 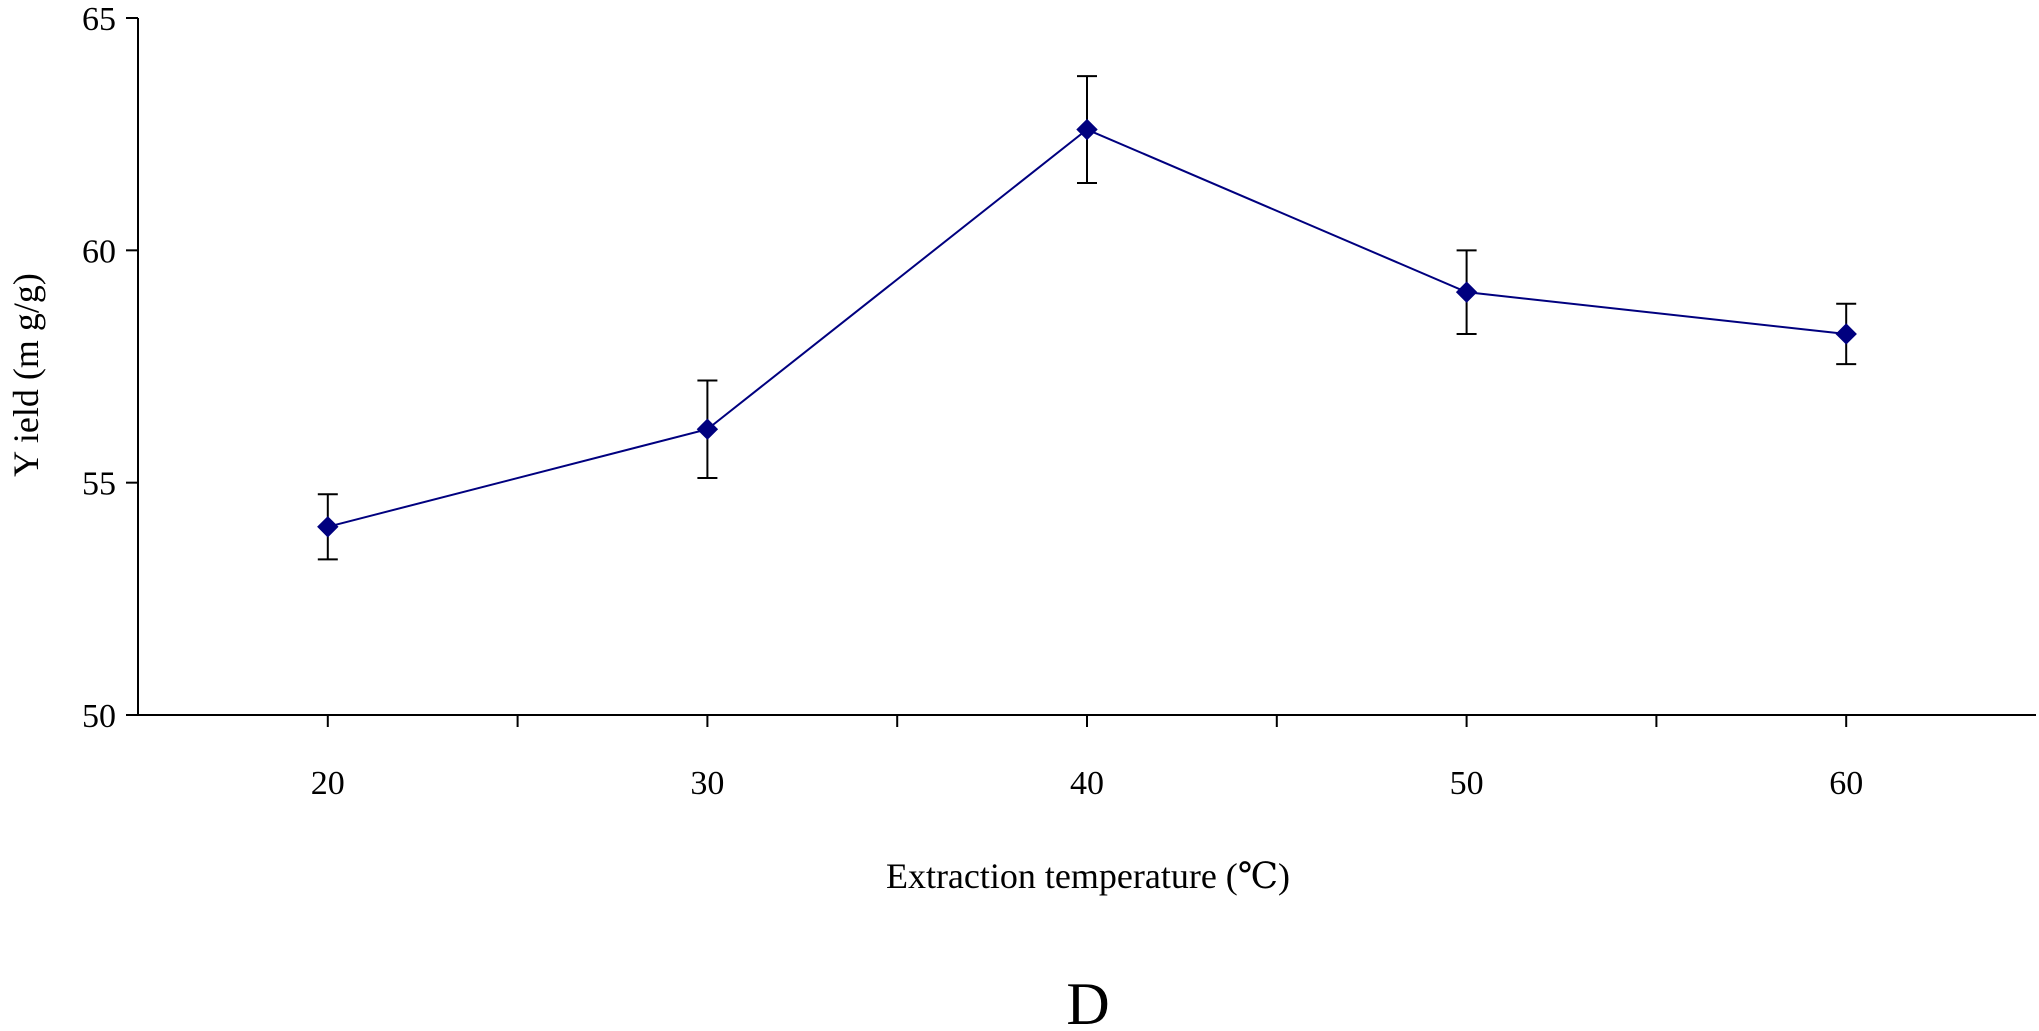 What do you see at coordinates (1088, 876) in the screenshot?
I see `x-axis-title: Extraction temperature (℃)` at bounding box center [1088, 876].